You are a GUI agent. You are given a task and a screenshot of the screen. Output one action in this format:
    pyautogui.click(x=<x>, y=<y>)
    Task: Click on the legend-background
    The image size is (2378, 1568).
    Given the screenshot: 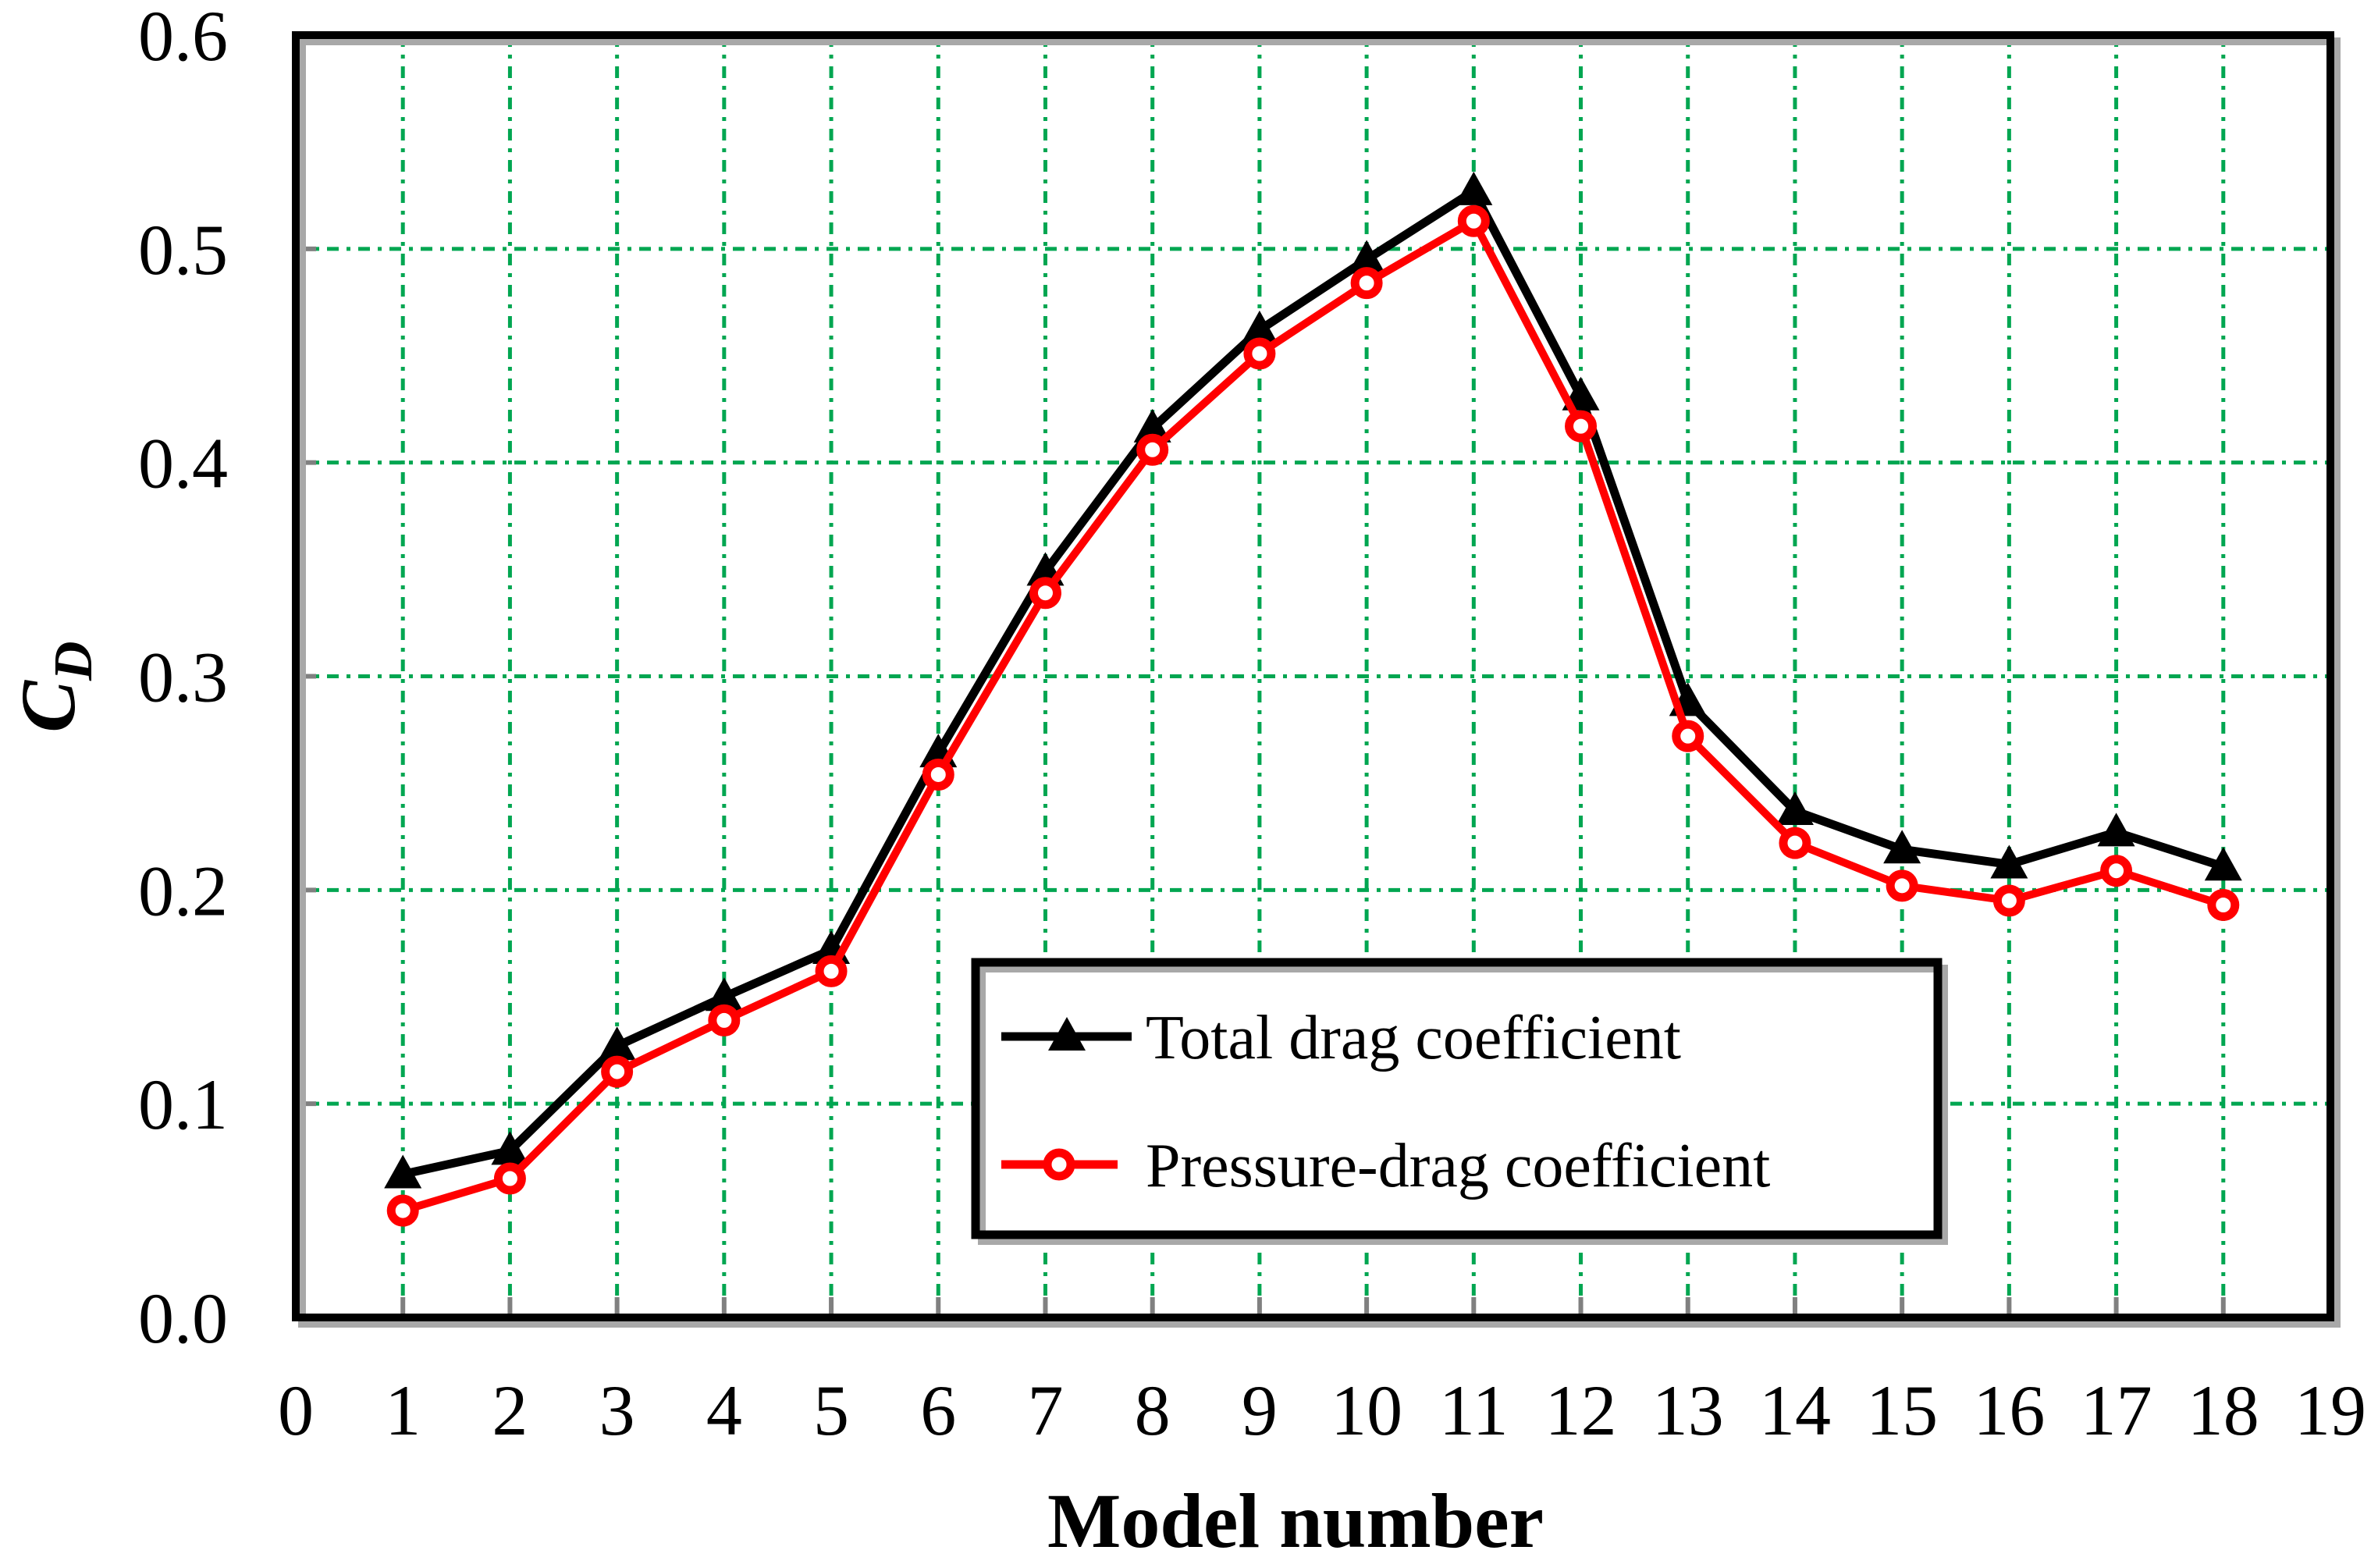 What is the action you would take?
    pyautogui.click(x=1457, y=1098)
    